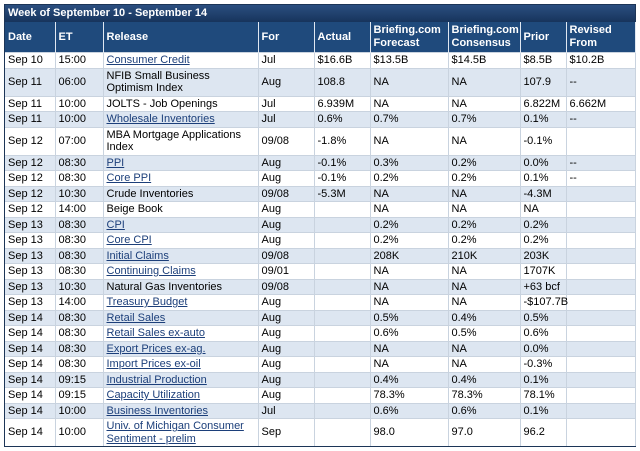 This screenshot has width=640, height=451. What do you see at coordinates (147, 302) in the screenshot?
I see `release-link: Treasury Budget` at bounding box center [147, 302].